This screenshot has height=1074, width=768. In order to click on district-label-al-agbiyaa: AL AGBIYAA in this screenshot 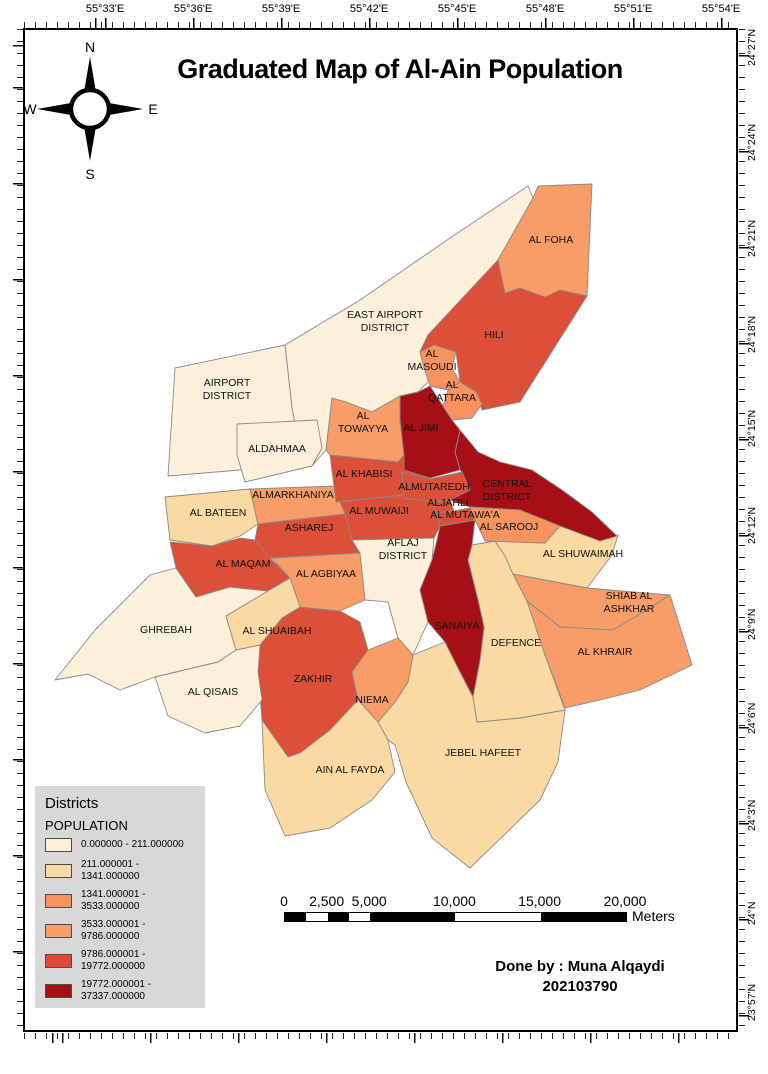, I will do `click(326, 574)`.